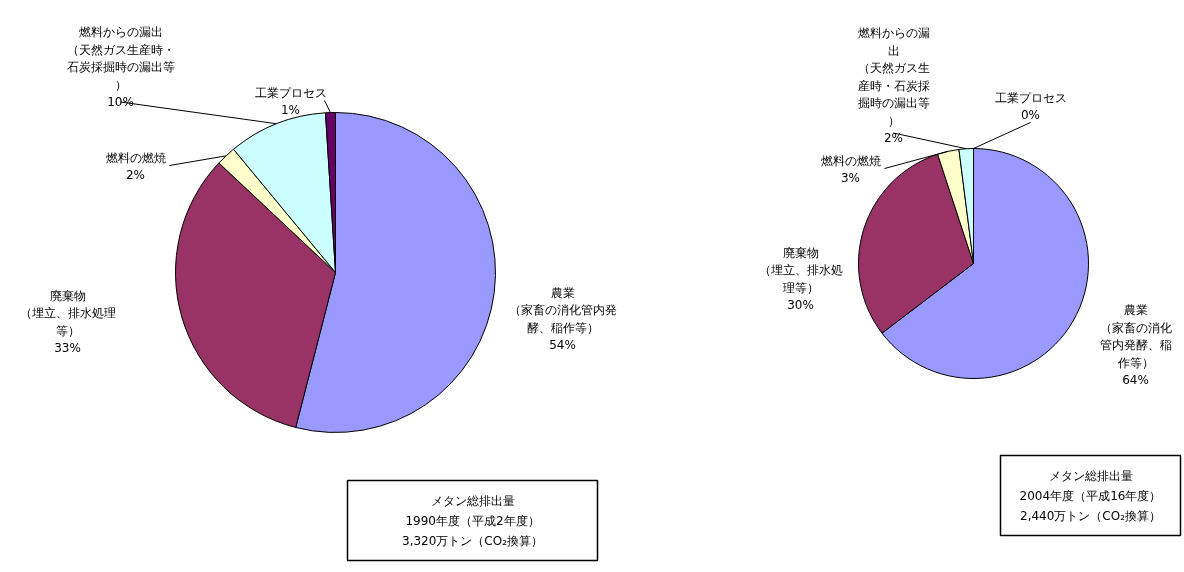 This screenshot has height=572, width=1184. Describe the element at coordinates (290, 92) in the screenshot. I see `slice-label: 工業プロセス` at that location.